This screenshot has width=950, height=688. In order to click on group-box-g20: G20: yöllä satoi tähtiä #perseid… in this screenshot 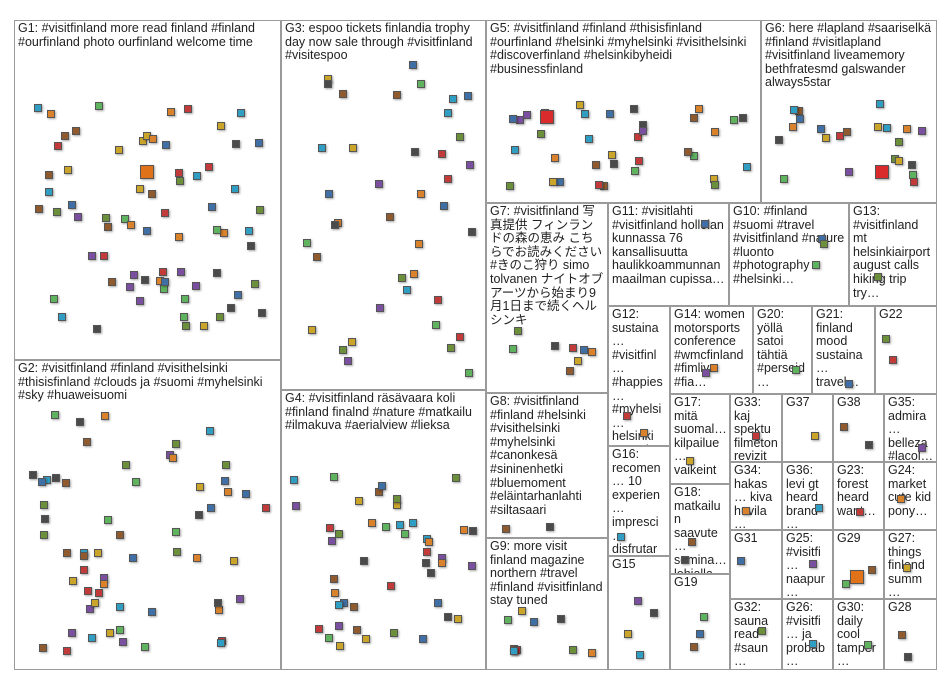, I will do `click(782, 350)`.